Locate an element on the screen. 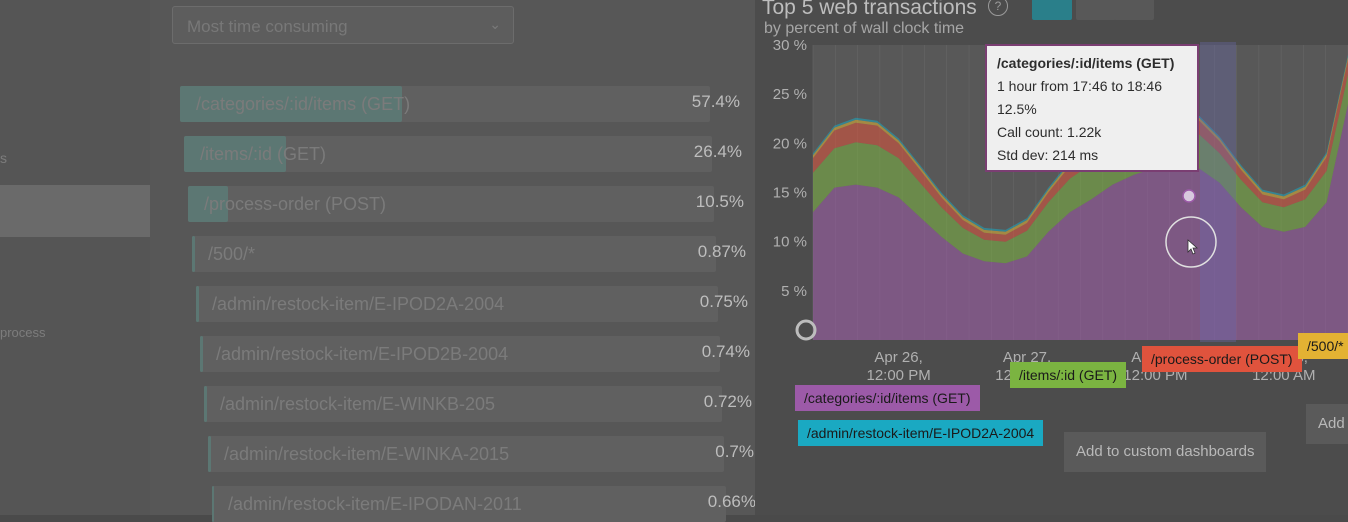 The width and height of the screenshot is (1348, 522). transaction-row: /admin/restock-item/E-WINKB-205 0.72% is located at coordinates (478, 404).